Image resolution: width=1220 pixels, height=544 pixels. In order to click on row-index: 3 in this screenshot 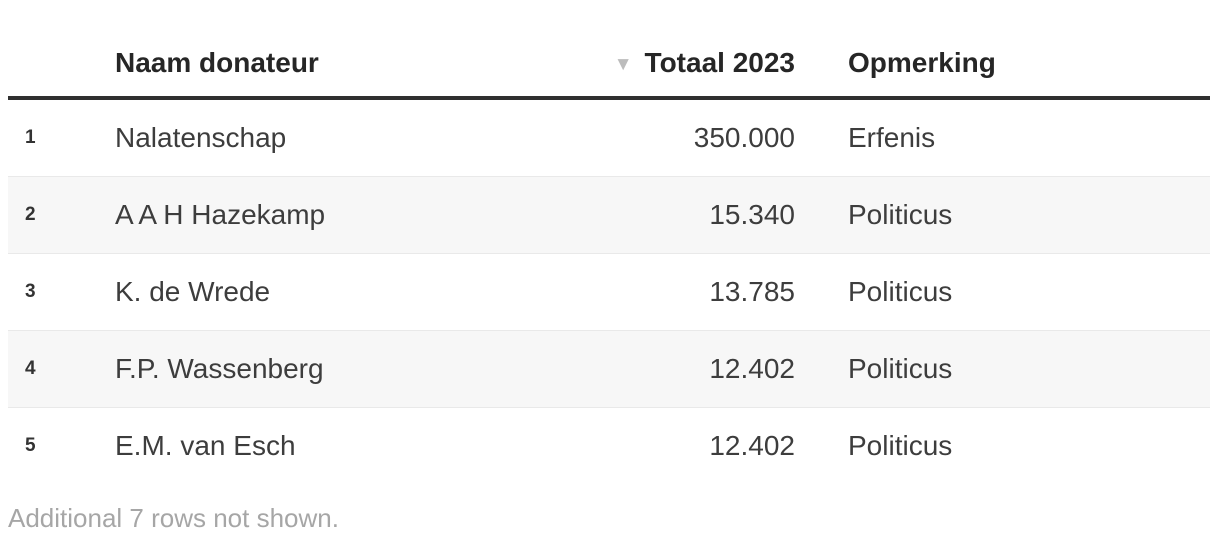, I will do `click(30, 291)`.